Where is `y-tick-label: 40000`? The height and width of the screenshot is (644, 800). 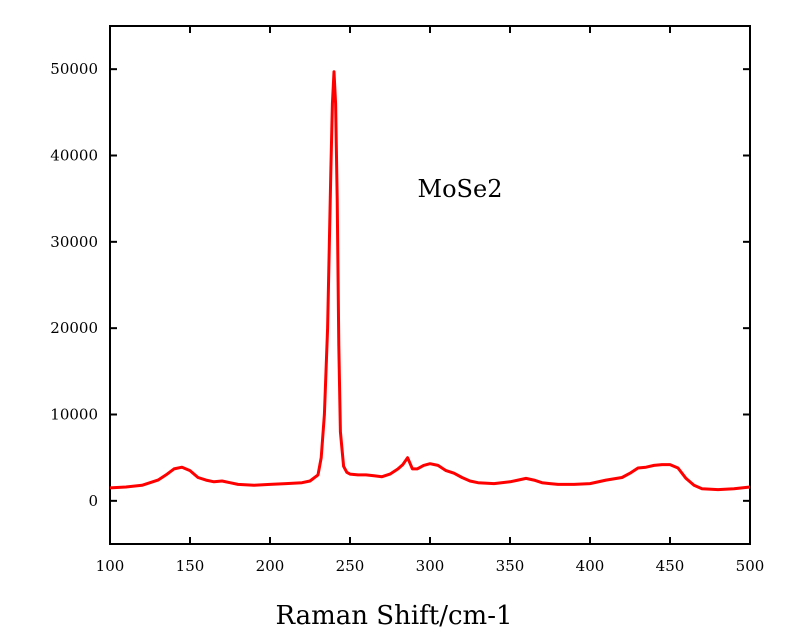
y-tick-label: 40000 is located at coordinates (74, 156).